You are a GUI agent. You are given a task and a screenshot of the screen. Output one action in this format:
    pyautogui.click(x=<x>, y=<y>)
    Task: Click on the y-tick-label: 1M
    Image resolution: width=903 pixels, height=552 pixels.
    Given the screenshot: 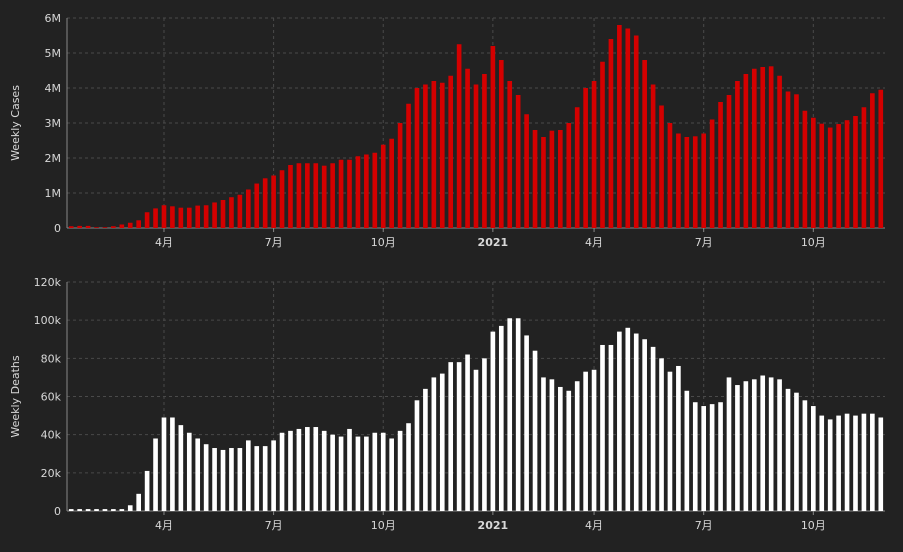 What is the action you would take?
    pyautogui.click(x=53, y=193)
    